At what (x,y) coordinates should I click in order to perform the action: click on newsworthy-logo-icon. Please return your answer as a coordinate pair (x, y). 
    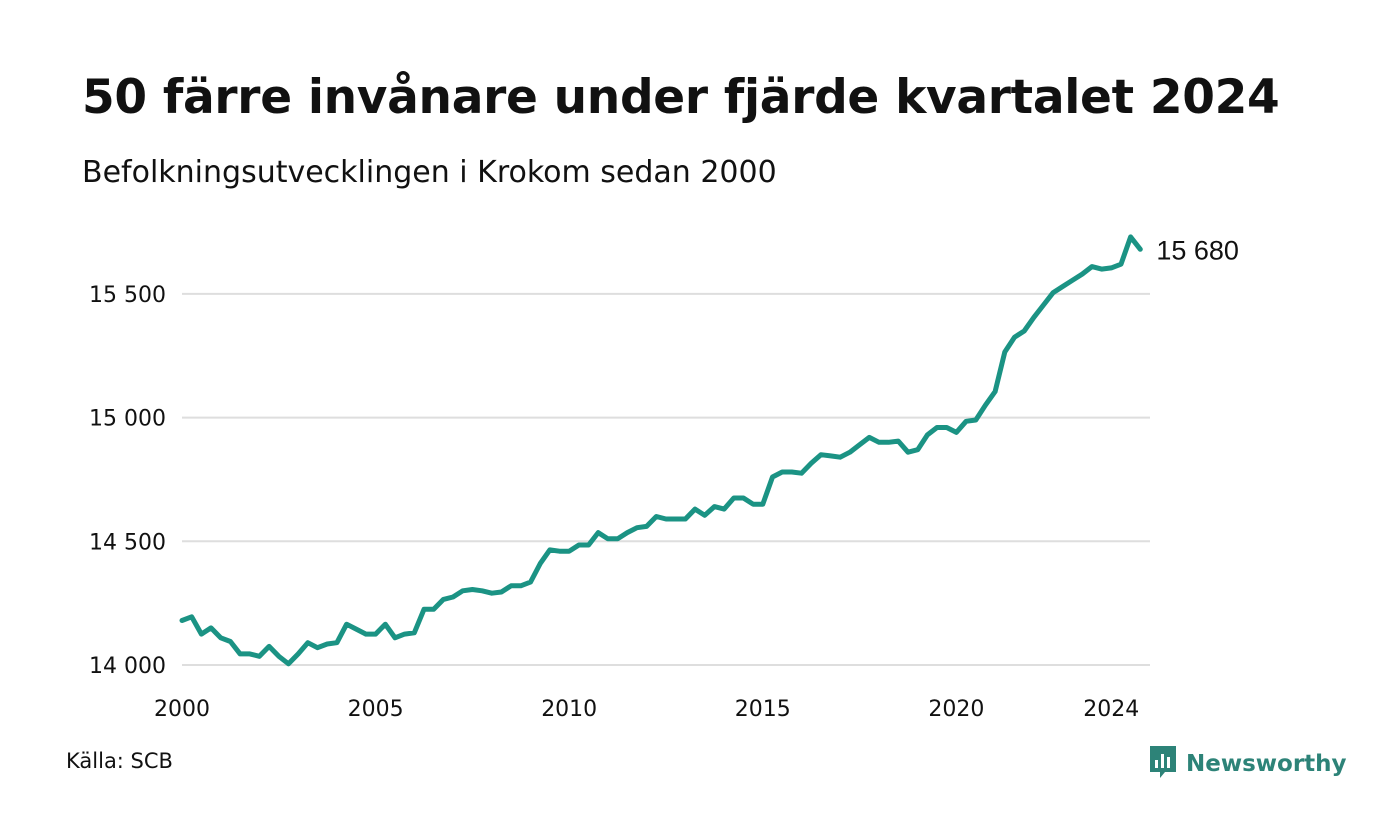
    Looking at the image, I should click on (1163, 764).